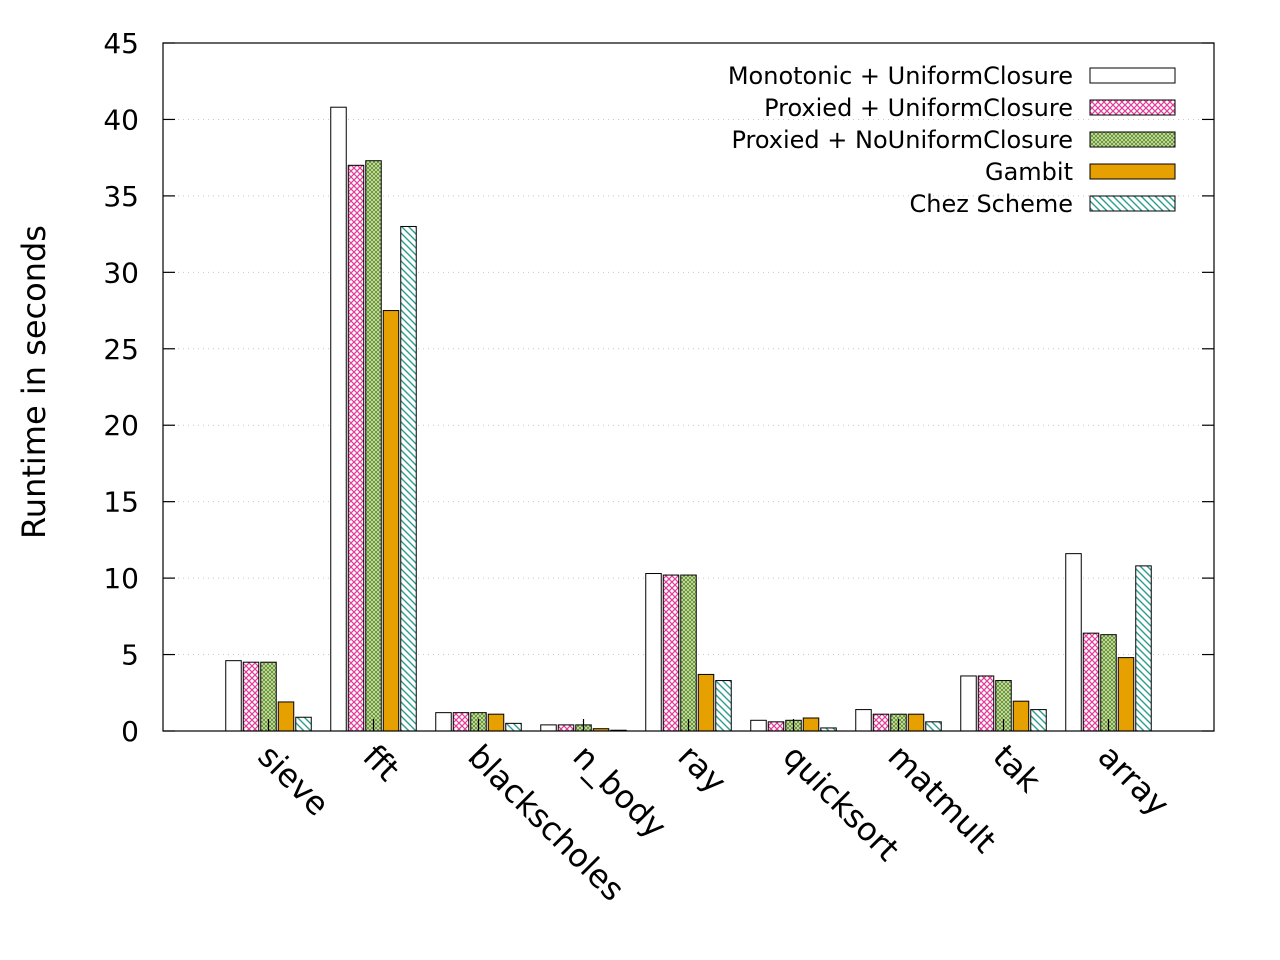 Image resolution: width=1280 pixels, height=960 pixels. I want to click on y-tick-label: 5, so click(130, 655).